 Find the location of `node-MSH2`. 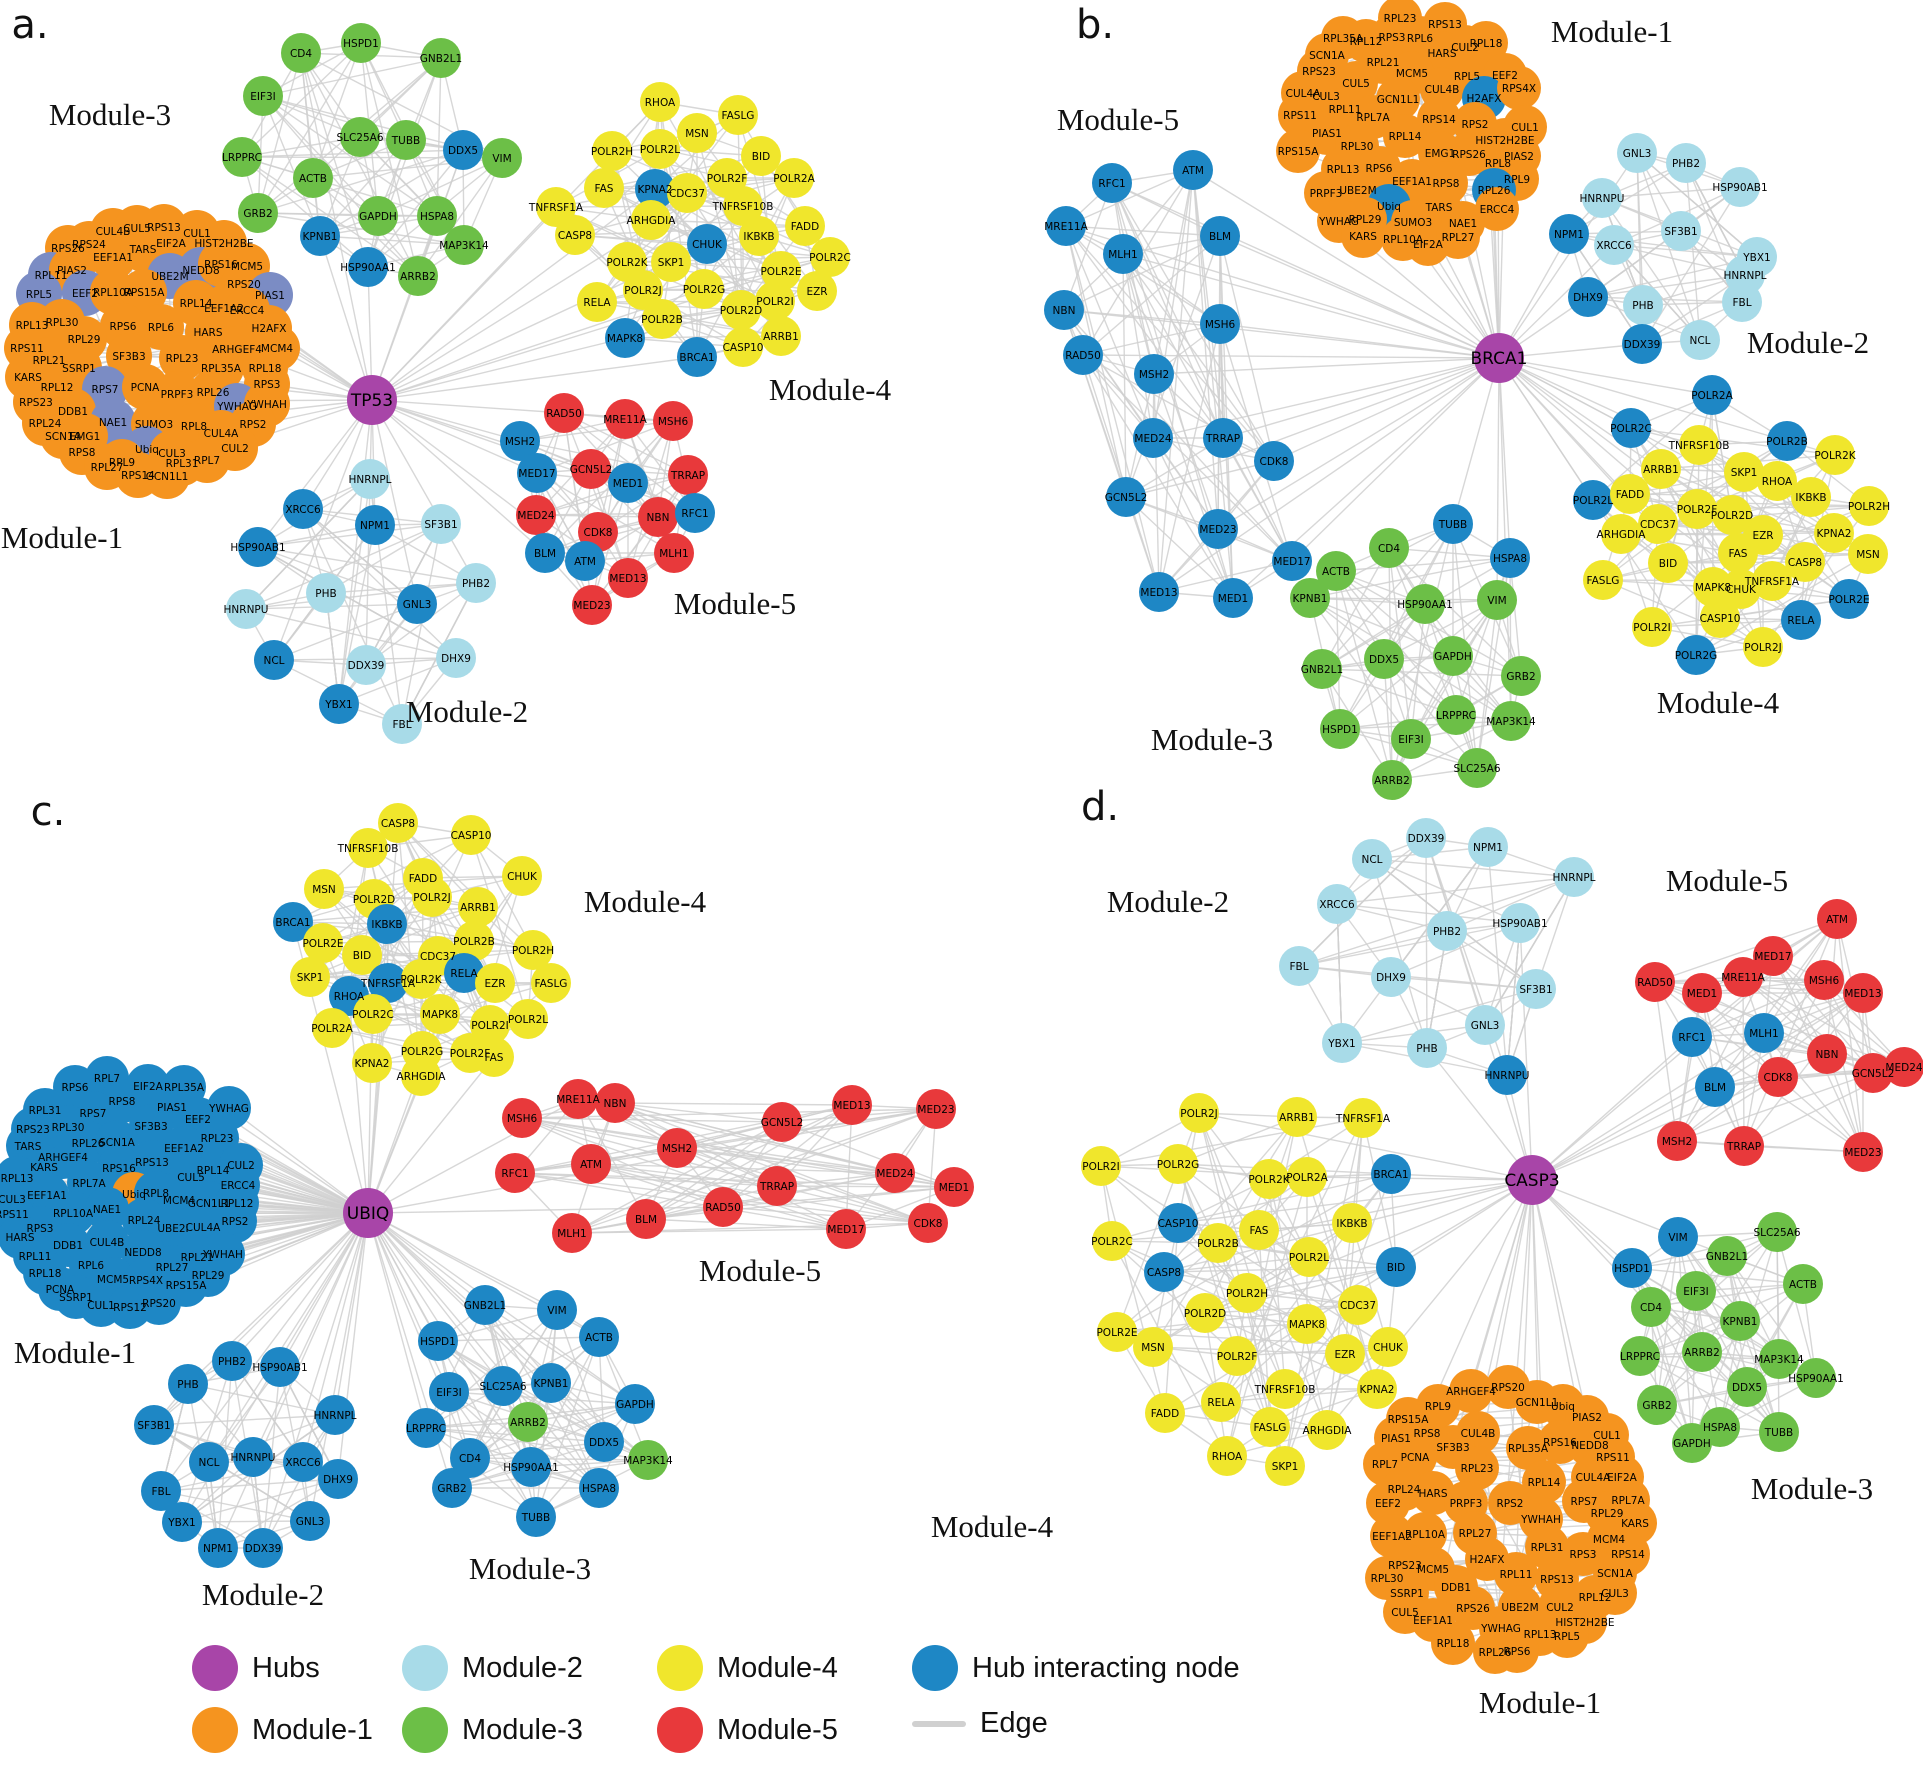

node-MSH2 is located at coordinates (520, 441).